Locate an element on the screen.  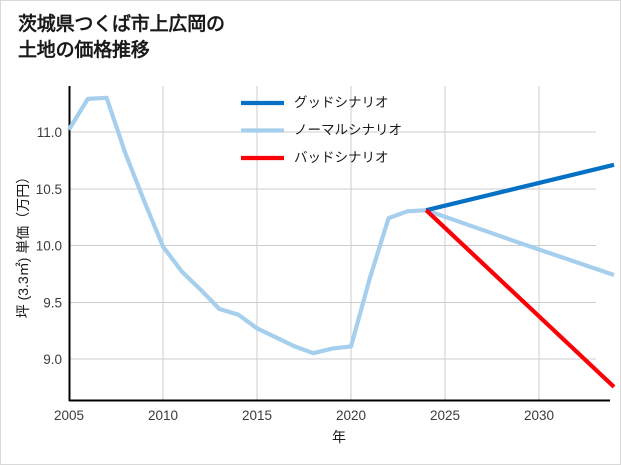
legend-label-good: グッドシナリオ is located at coordinates (341, 102).